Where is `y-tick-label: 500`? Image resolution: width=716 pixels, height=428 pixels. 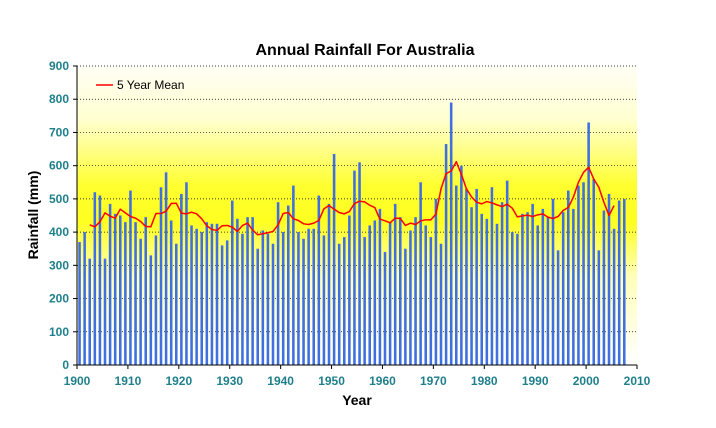 y-tick-label: 500 is located at coordinates (59, 199).